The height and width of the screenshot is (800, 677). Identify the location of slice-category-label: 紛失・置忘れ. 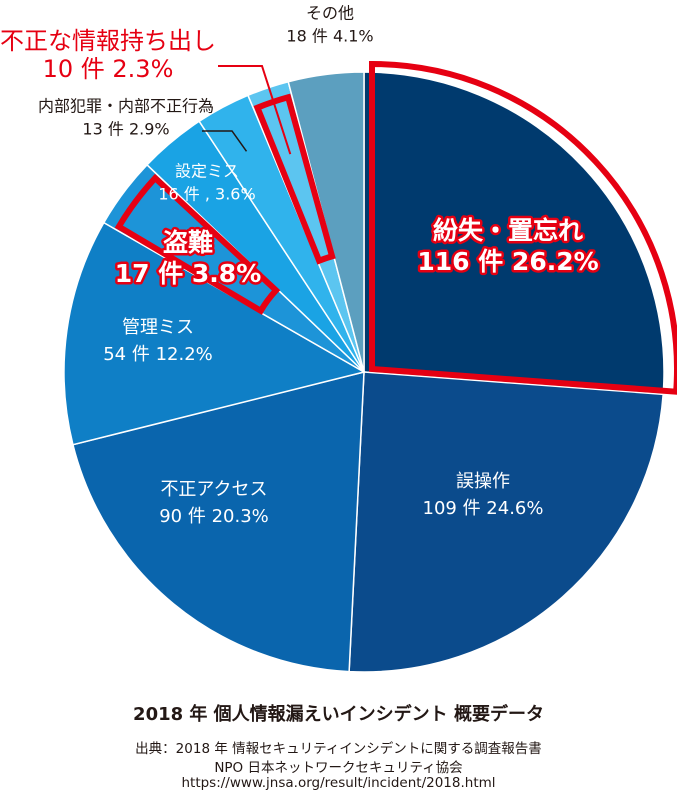
(508, 230).